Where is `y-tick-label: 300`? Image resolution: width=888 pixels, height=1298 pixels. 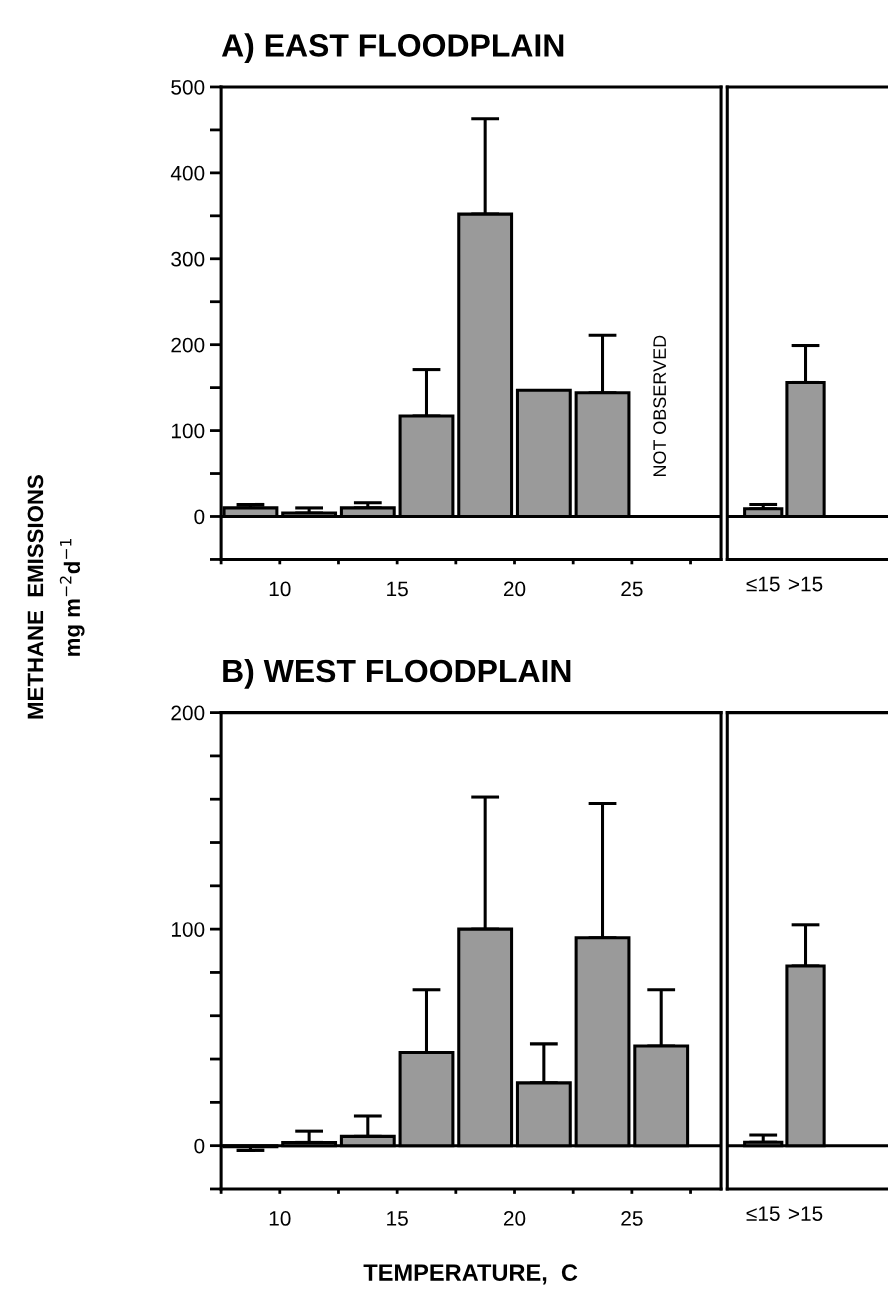 y-tick-label: 300 is located at coordinates (188, 259).